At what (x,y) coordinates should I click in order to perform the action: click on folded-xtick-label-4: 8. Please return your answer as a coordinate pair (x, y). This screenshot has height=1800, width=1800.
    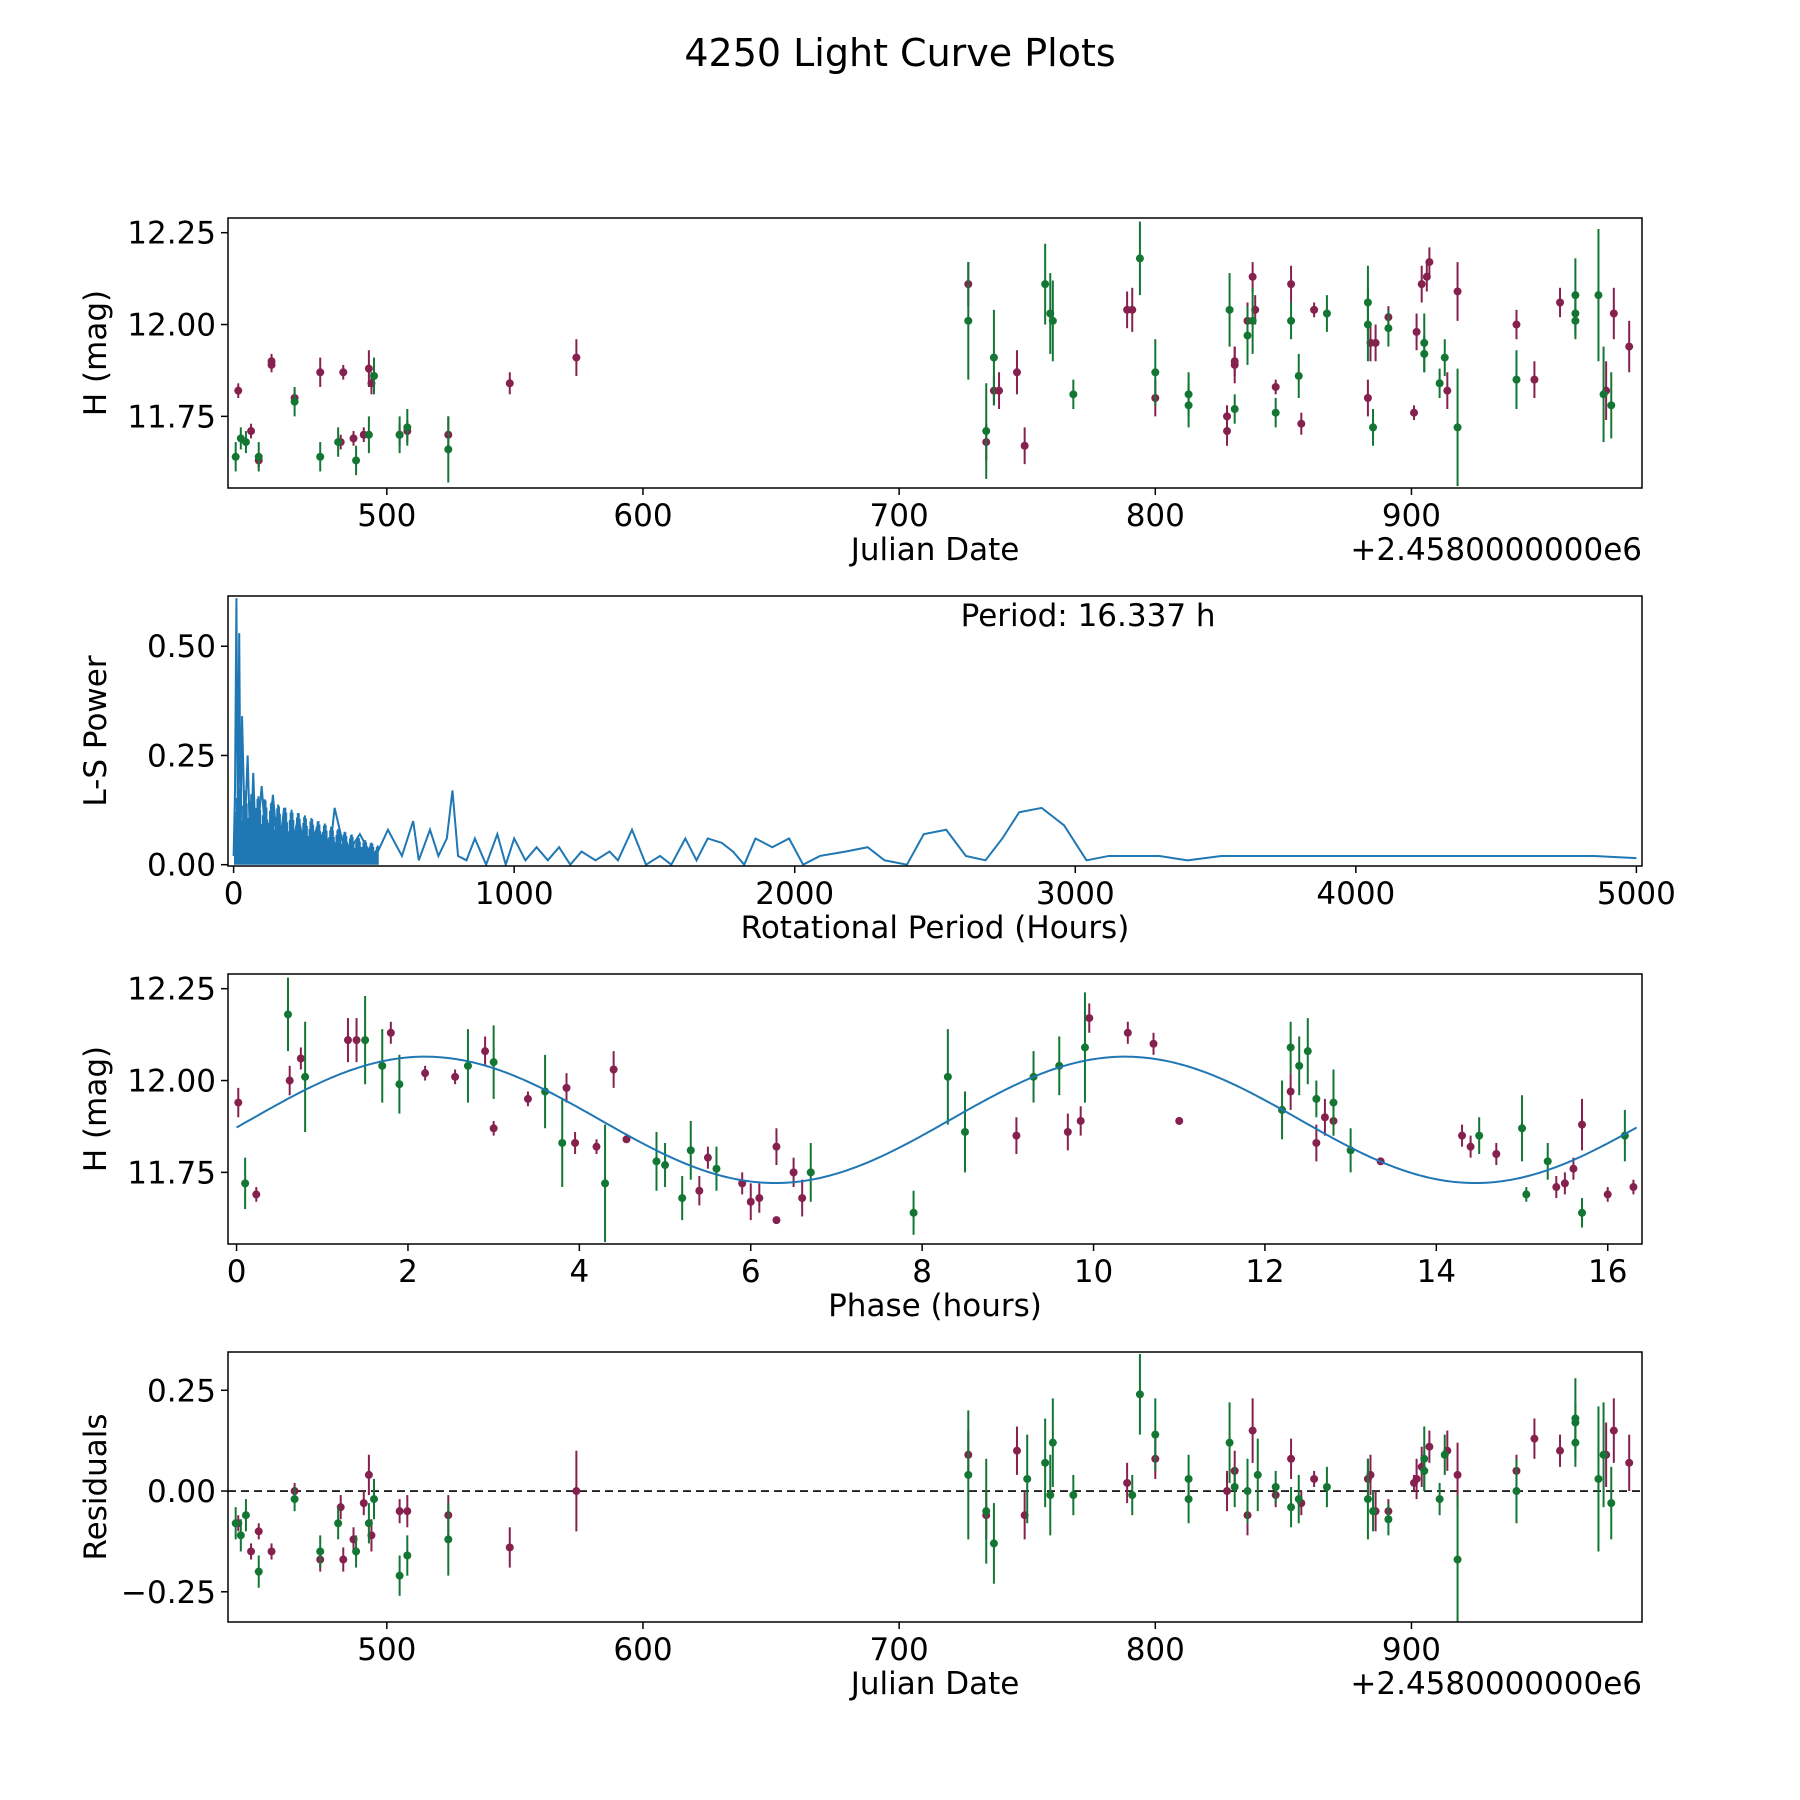
    Looking at the image, I should click on (922, 1272).